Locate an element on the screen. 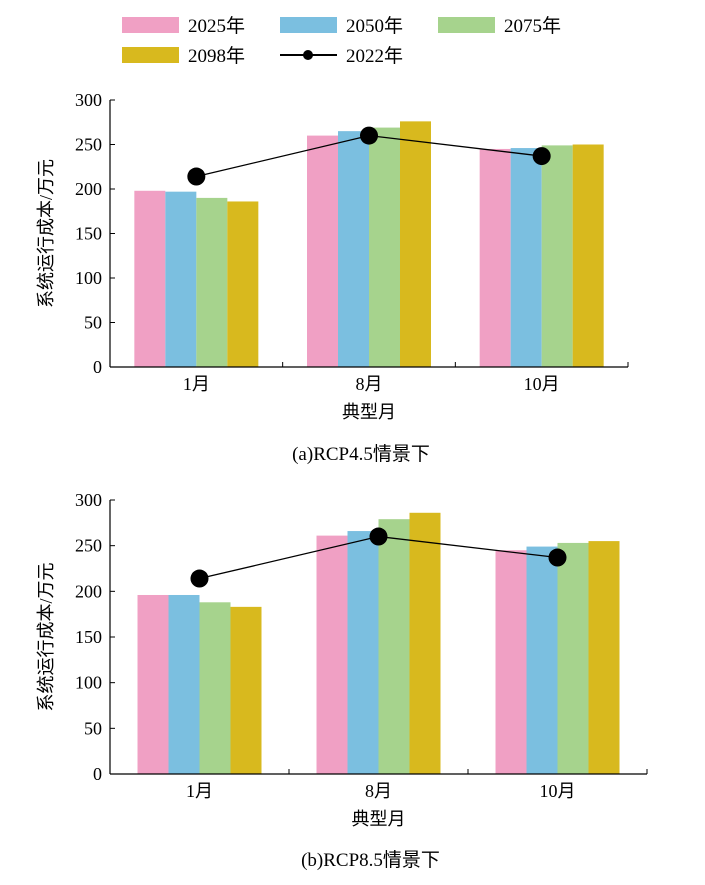 The height and width of the screenshot is (885, 705). legend: 2025年 2050年 2075年 2098年 2022年 is located at coordinates (341, 41).